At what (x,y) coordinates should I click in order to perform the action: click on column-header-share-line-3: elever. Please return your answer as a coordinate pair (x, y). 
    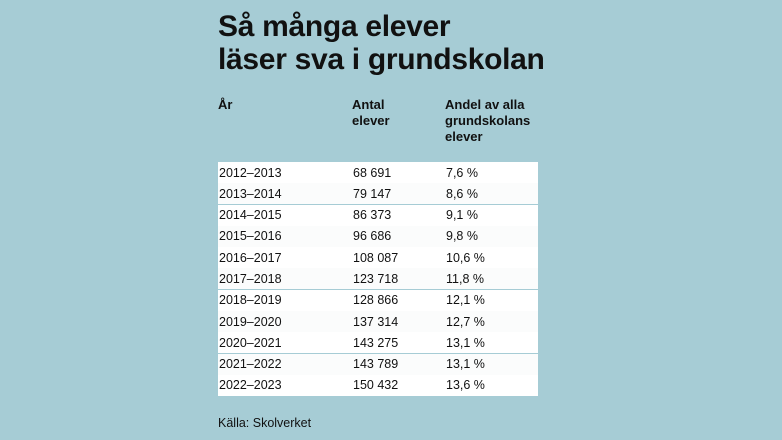
    Looking at the image, I should click on (464, 136).